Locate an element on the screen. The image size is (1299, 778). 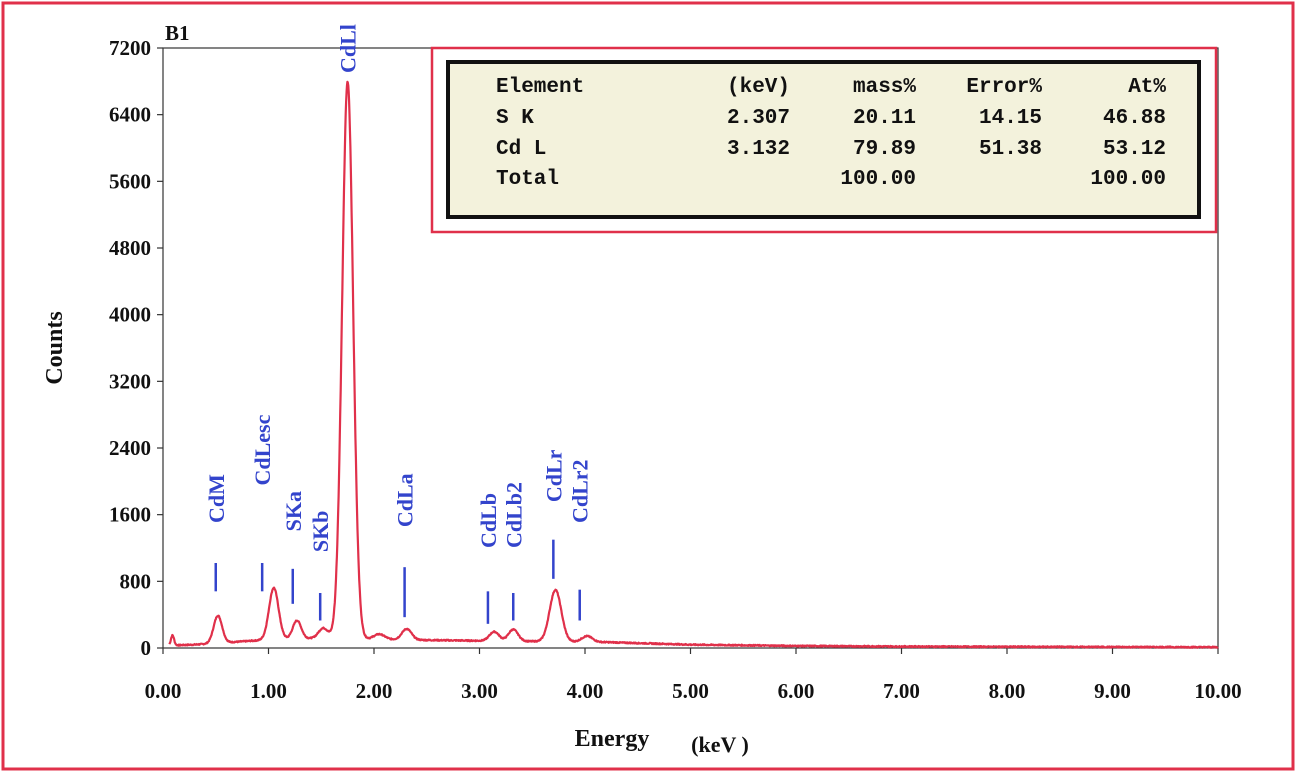
y-tick-label: 5600 is located at coordinates (130, 181).